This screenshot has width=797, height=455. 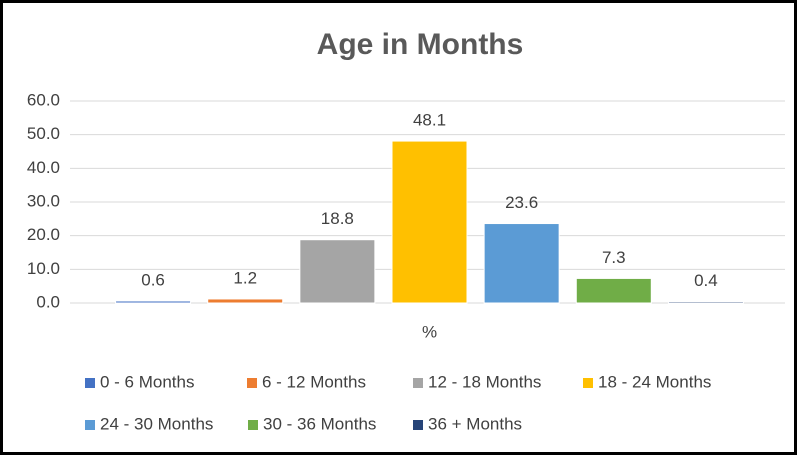 I want to click on legend-label: 36 + Months, so click(x=475, y=423).